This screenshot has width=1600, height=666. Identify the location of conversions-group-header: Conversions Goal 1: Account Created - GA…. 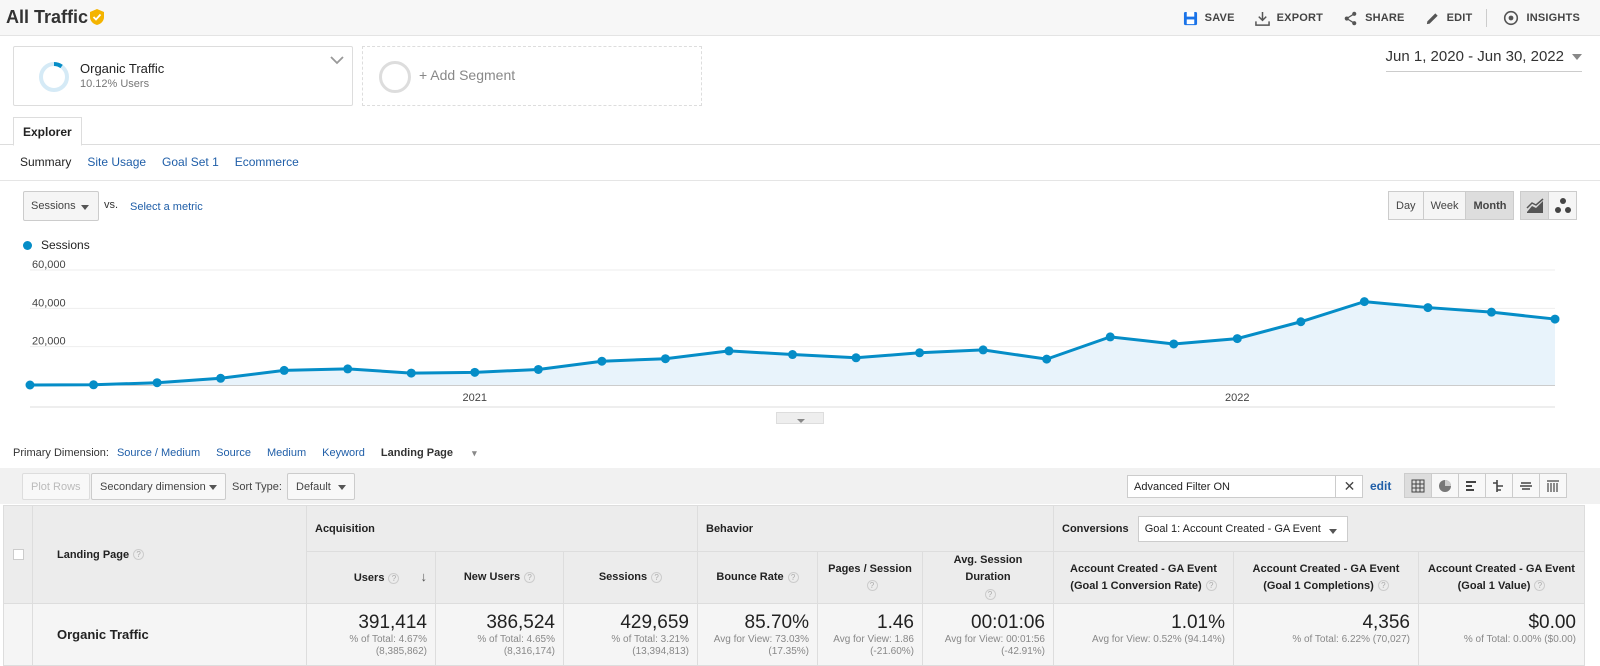
(1319, 528).